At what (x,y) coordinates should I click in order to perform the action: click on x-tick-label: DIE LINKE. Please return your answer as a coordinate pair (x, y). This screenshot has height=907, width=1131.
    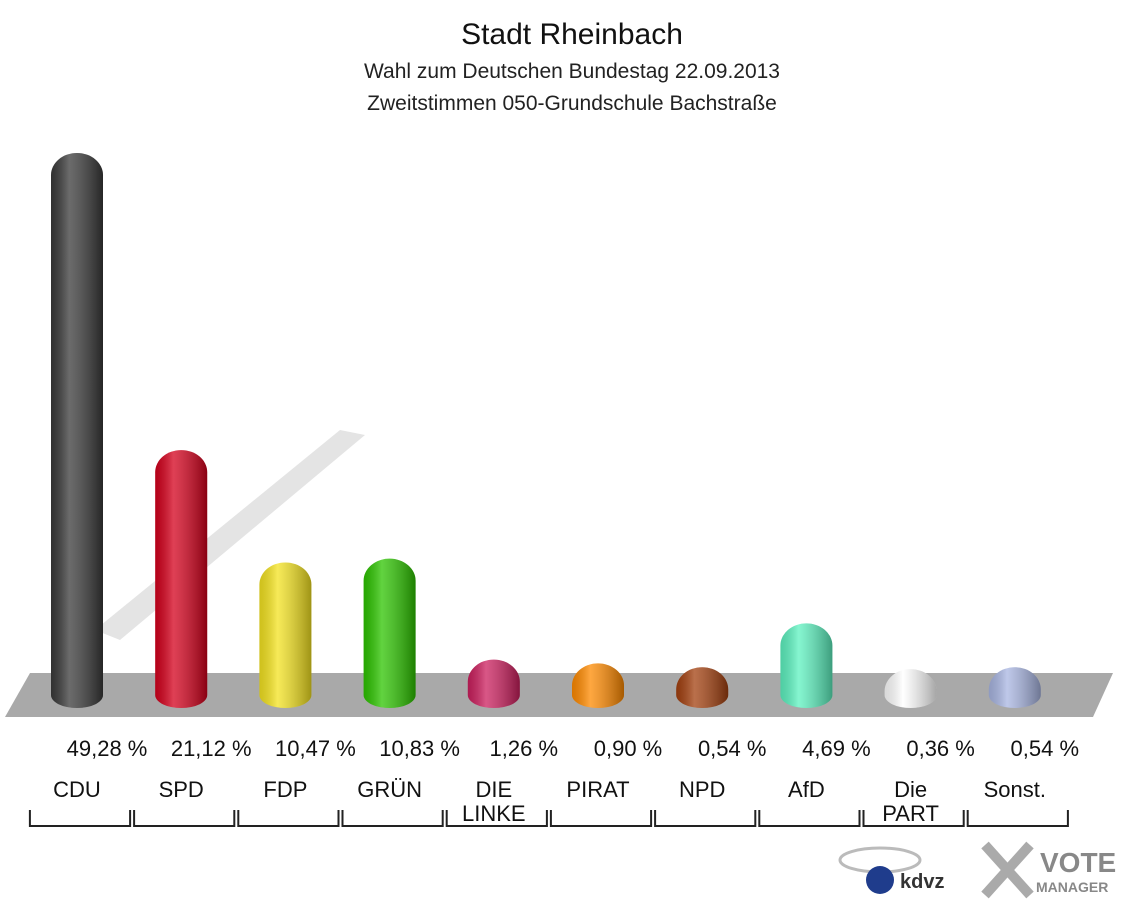
    Looking at the image, I should click on (494, 801).